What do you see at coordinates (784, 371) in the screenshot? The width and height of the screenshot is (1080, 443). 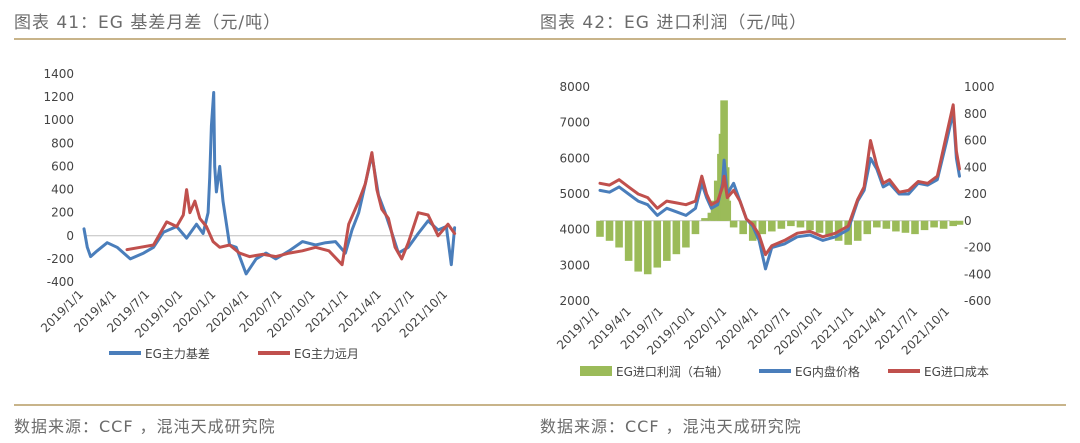 I see `legend: EG进口利润（右轴） EG内盘价格 EG进口成本` at bounding box center [784, 371].